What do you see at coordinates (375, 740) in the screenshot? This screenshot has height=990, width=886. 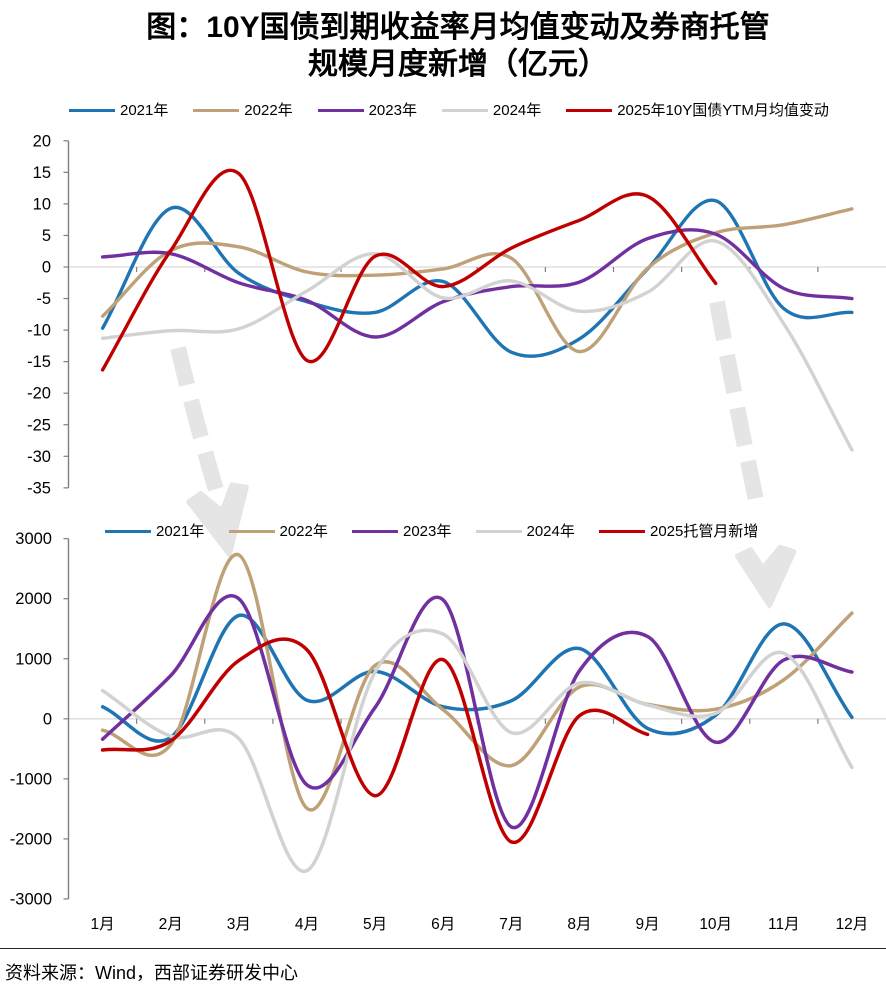 I see `series-line-2025托管月新增` at bounding box center [375, 740].